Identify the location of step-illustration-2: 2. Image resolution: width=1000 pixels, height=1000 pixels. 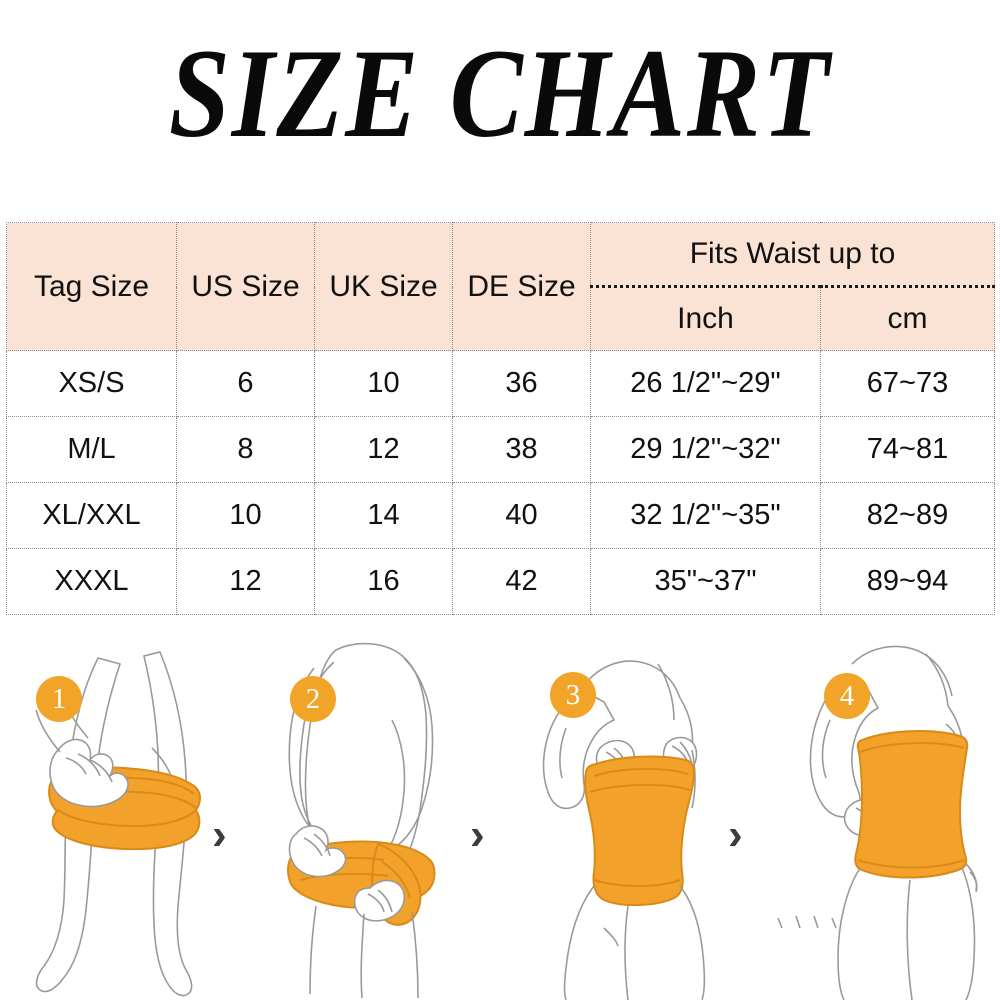
(368, 814).